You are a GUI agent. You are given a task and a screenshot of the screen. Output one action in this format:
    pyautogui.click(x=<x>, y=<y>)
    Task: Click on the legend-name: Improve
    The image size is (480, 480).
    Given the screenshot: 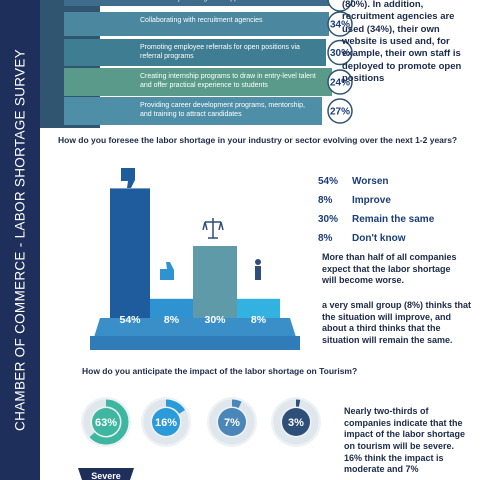 What is the action you would take?
    pyautogui.click(x=371, y=200)
    